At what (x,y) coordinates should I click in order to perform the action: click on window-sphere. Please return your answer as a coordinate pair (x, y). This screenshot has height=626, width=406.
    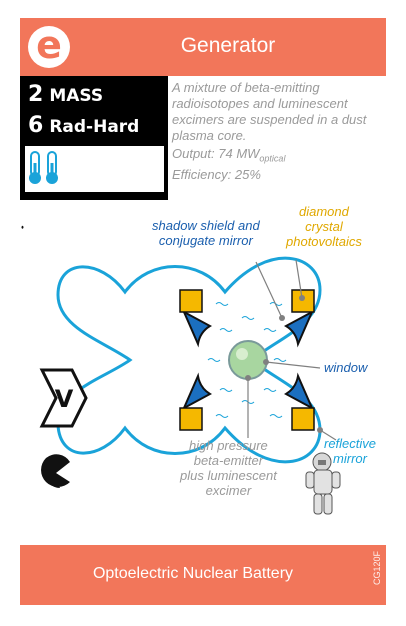
    Looking at the image, I should click on (248, 360).